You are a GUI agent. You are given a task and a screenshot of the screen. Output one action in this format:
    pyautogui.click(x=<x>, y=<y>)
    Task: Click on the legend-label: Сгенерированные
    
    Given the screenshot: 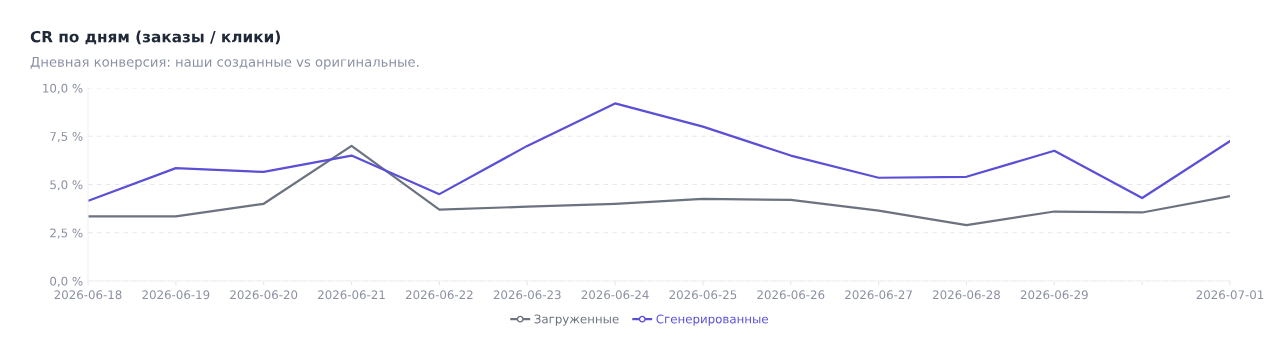 What is the action you would take?
    pyautogui.click(x=712, y=320)
    